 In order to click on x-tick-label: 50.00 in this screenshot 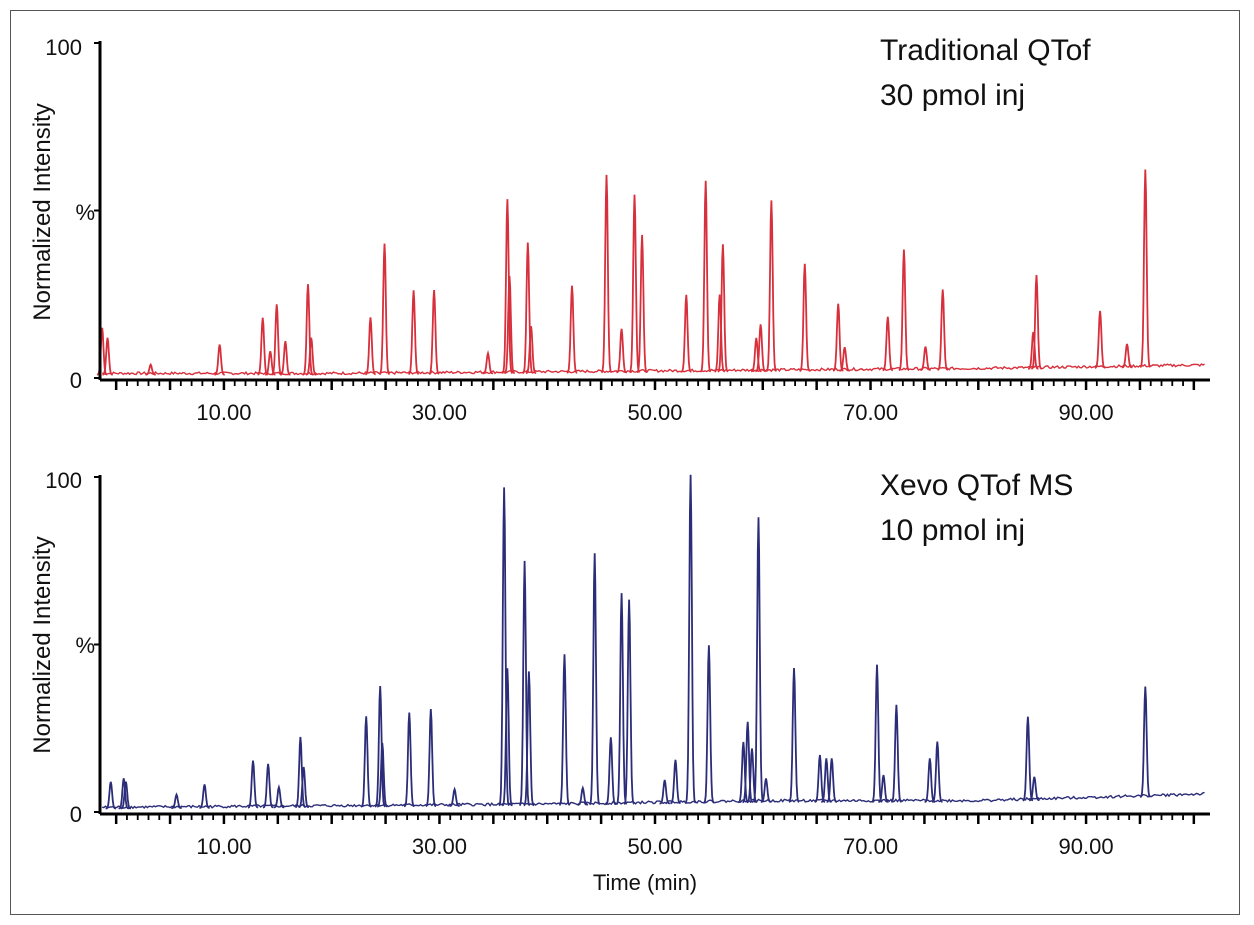, I will do `click(654, 846)`.